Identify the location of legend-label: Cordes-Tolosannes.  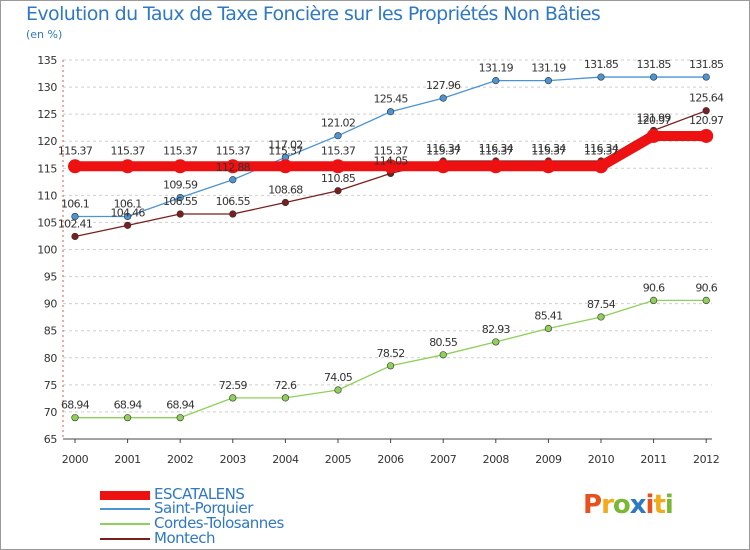
(219, 523).